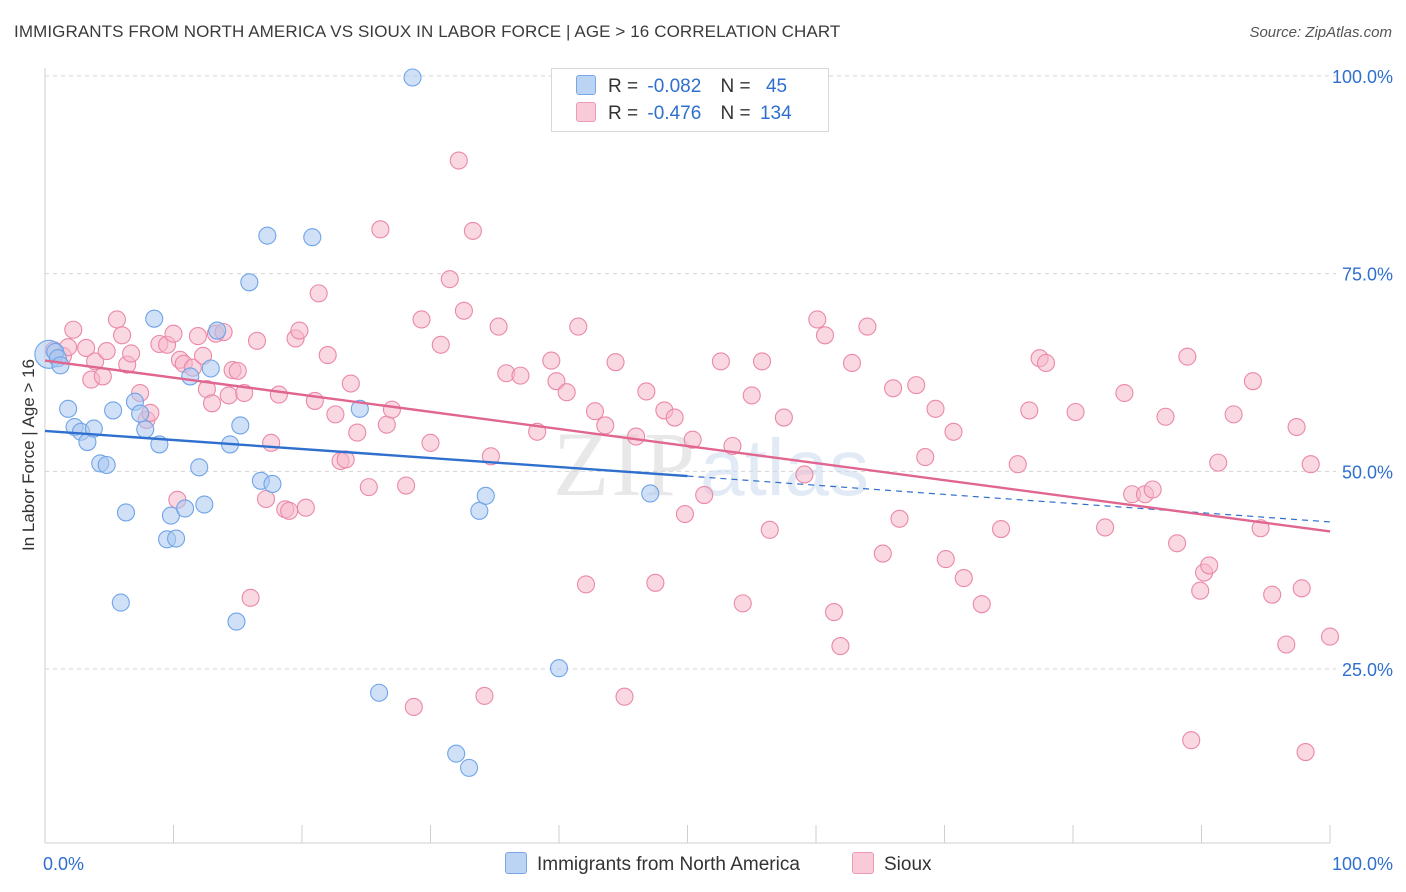 The image size is (1406, 892). Describe the element at coordinates (776, 86) in the screenshot. I see `legend-n-value-immigrants: 45` at that location.